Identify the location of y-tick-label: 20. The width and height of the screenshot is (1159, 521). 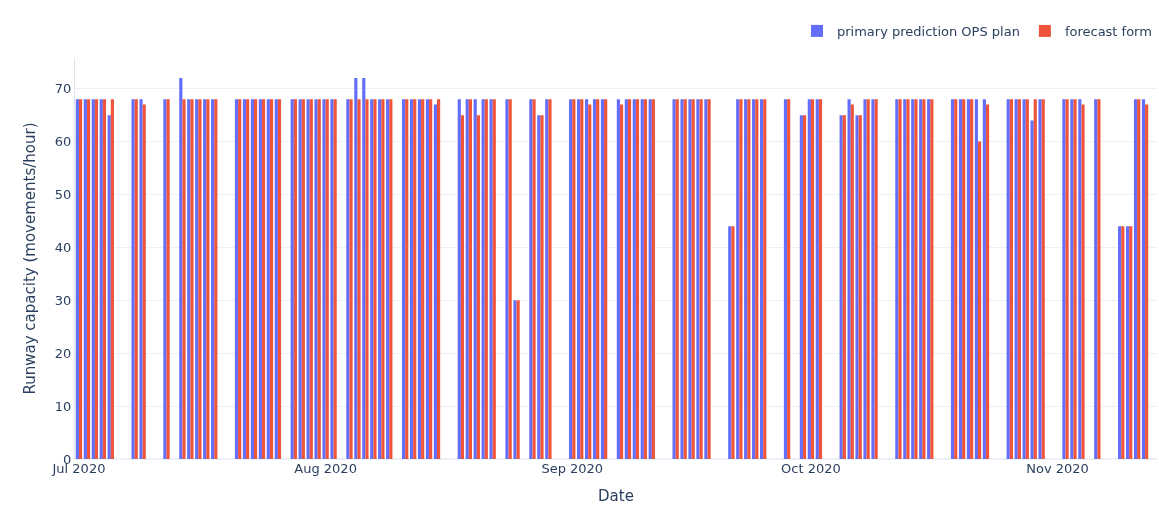
(63, 353).